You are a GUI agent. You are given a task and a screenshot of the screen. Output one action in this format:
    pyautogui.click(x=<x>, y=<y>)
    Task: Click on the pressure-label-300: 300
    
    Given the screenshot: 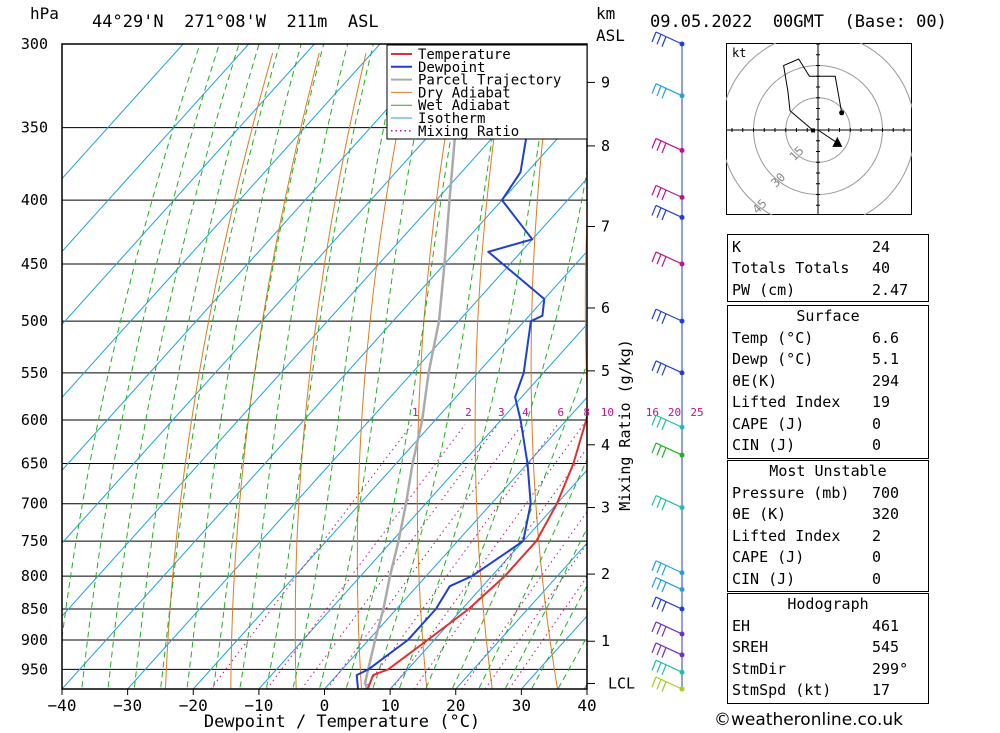 What is the action you would take?
    pyautogui.click(x=34, y=44)
    